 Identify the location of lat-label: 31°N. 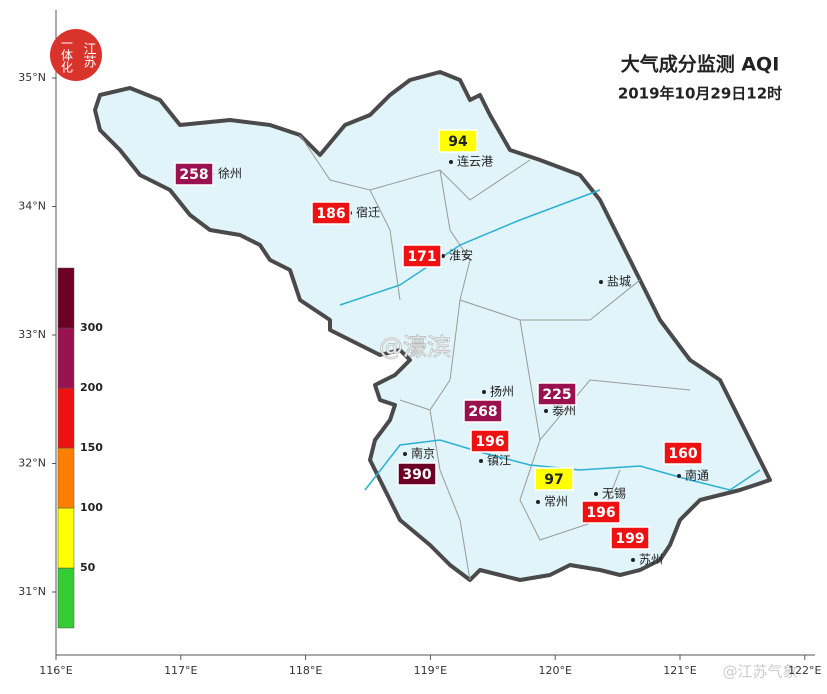
(32, 591).